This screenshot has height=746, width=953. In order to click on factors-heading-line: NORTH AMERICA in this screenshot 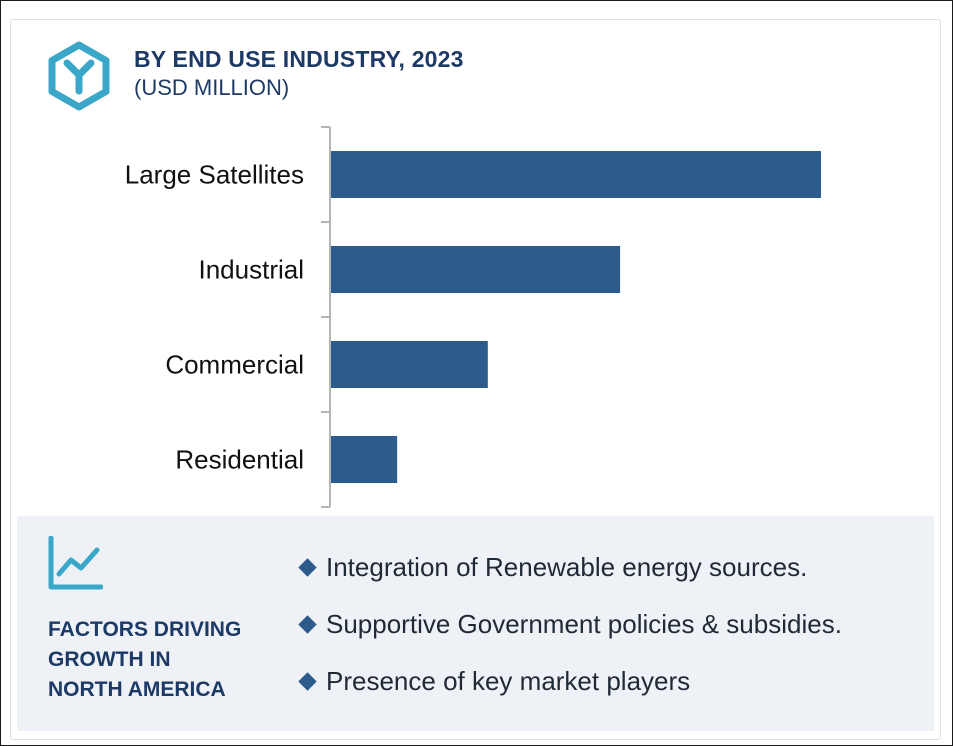, I will do `click(137, 689)`.